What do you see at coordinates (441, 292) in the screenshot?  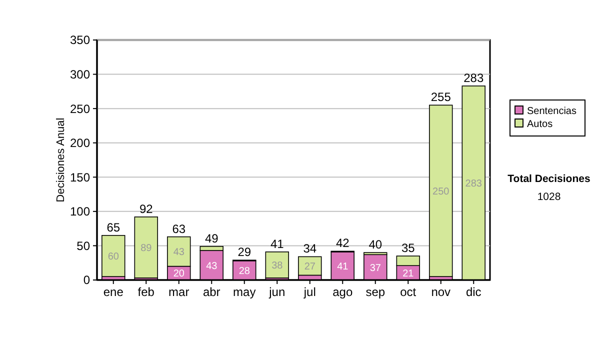 I see `x-tick-label: nov` at bounding box center [441, 292].